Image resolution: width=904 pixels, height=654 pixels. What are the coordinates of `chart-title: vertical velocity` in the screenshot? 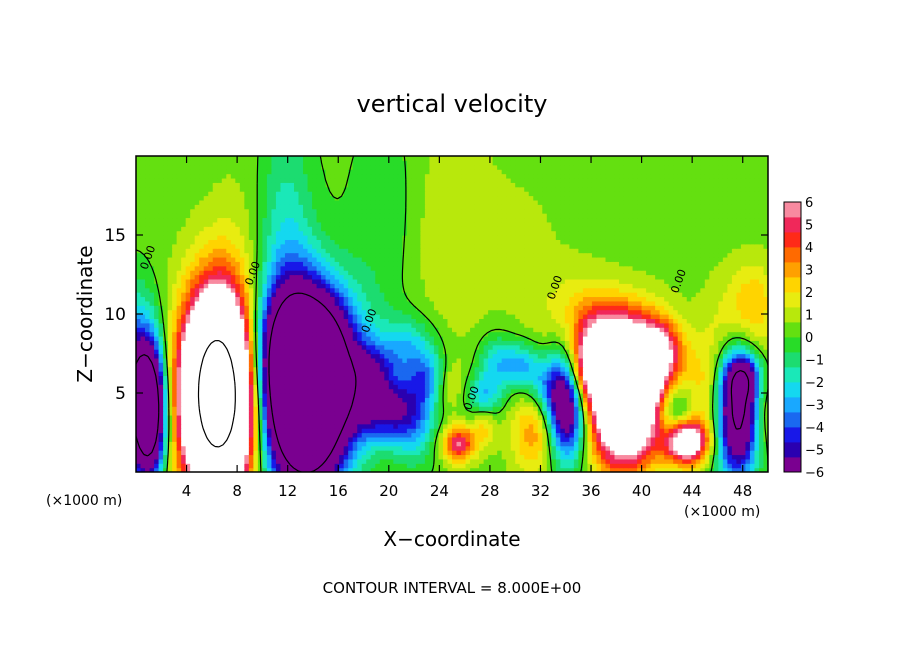 It's located at (452, 104).